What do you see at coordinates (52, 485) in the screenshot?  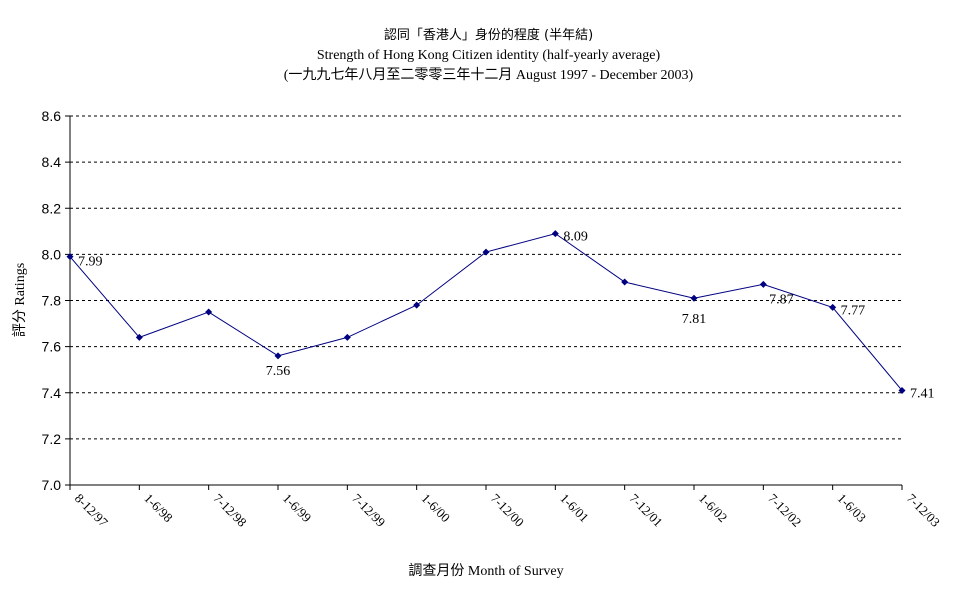 I see `y-tick-label: 7.0` at bounding box center [52, 485].